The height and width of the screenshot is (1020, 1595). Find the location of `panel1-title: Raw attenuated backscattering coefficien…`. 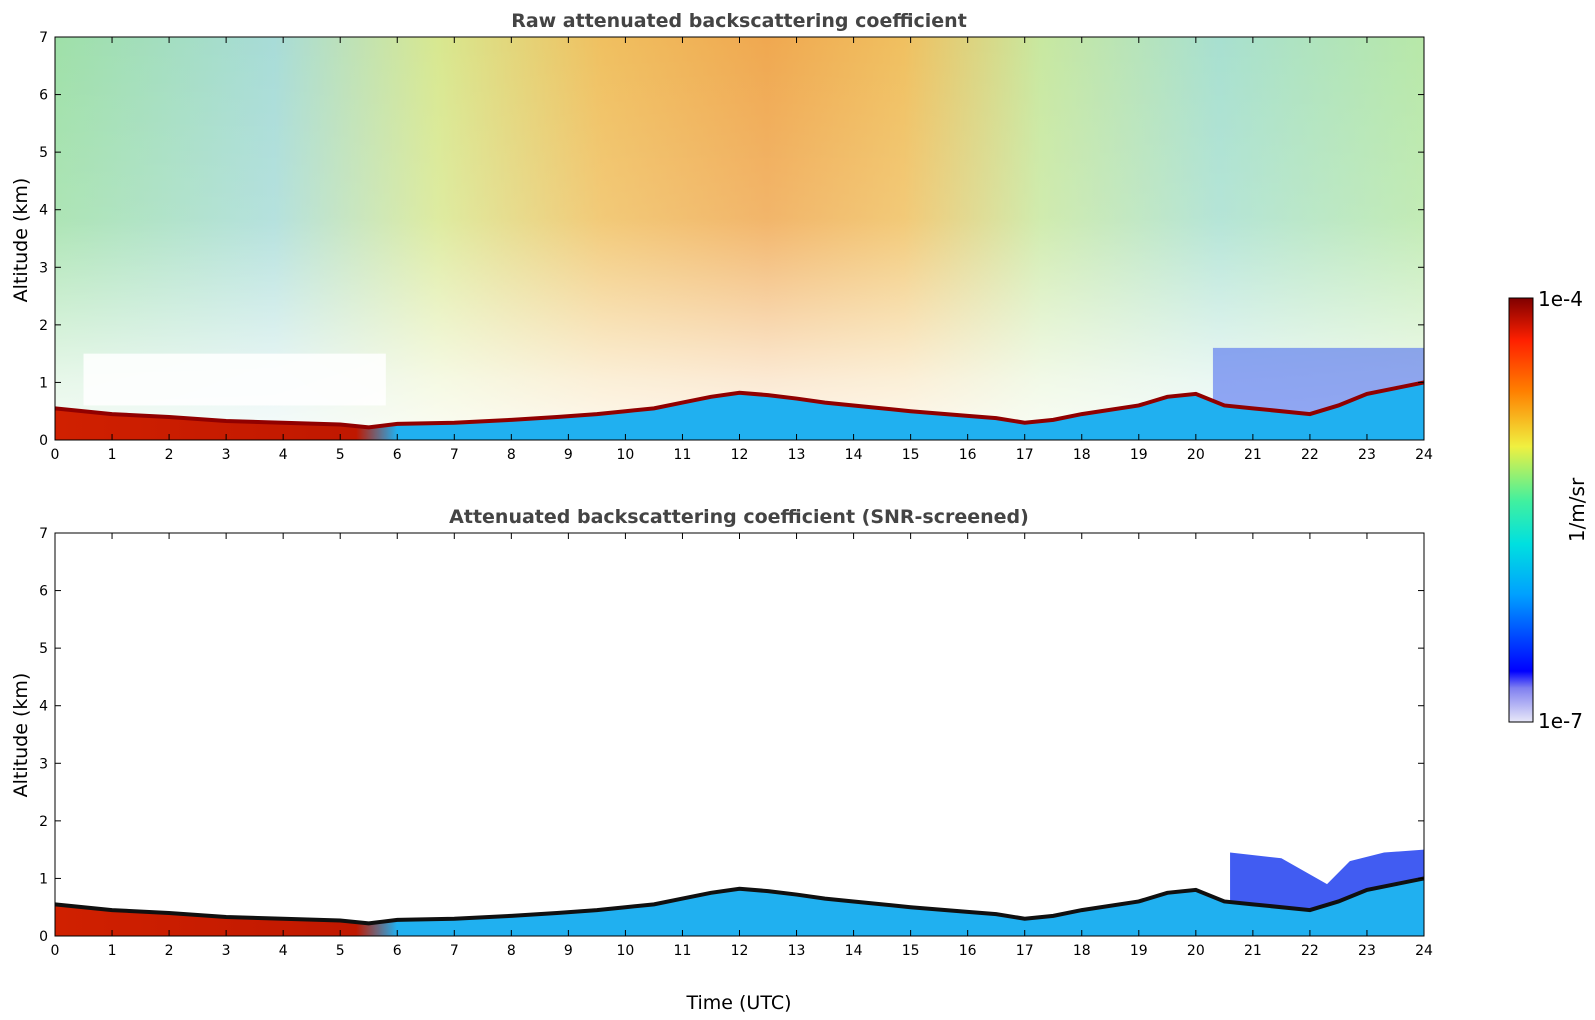

panel1-title: Raw attenuated backscattering coefficien… is located at coordinates (739, 21).